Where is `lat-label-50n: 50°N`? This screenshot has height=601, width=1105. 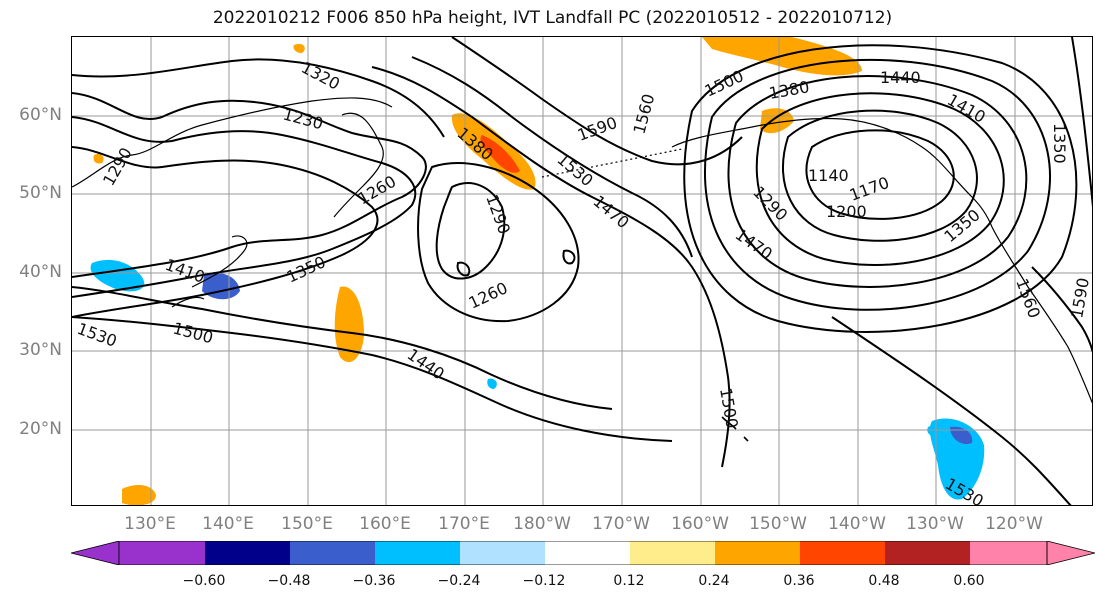 lat-label-50n: 50°N is located at coordinates (40, 193).